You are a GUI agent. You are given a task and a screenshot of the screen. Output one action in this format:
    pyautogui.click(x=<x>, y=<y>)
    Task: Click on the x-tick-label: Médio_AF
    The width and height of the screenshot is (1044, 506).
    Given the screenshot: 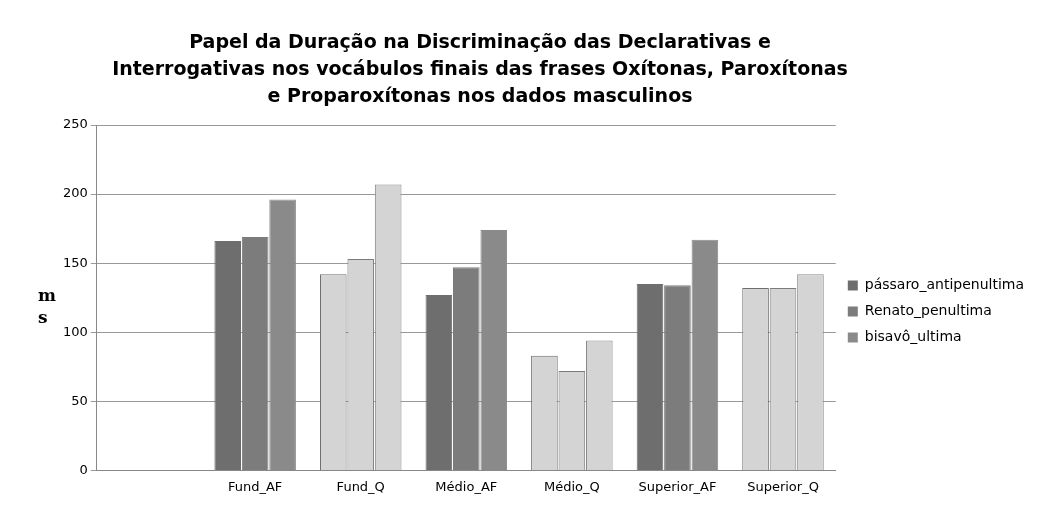 What is the action you would take?
    pyautogui.click(x=466, y=486)
    